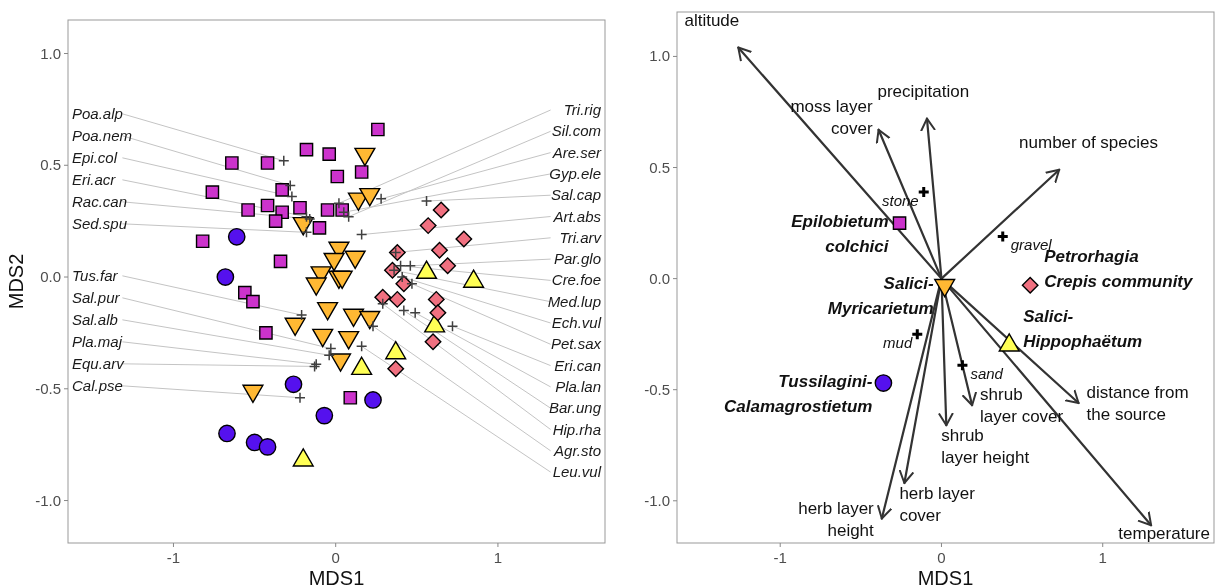 The height and width of the screenshot is (588, 1223). Describe the element at coordinates (898, 343) in the screenshot. I see `series-label: mud` at that location.